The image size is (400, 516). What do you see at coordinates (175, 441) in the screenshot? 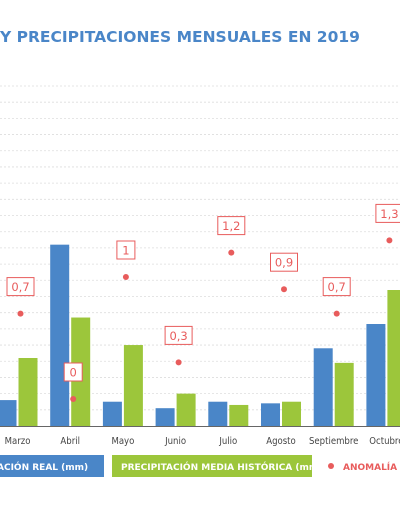
I see `x-tick-label: Junio` at bounding box center [175, 441].